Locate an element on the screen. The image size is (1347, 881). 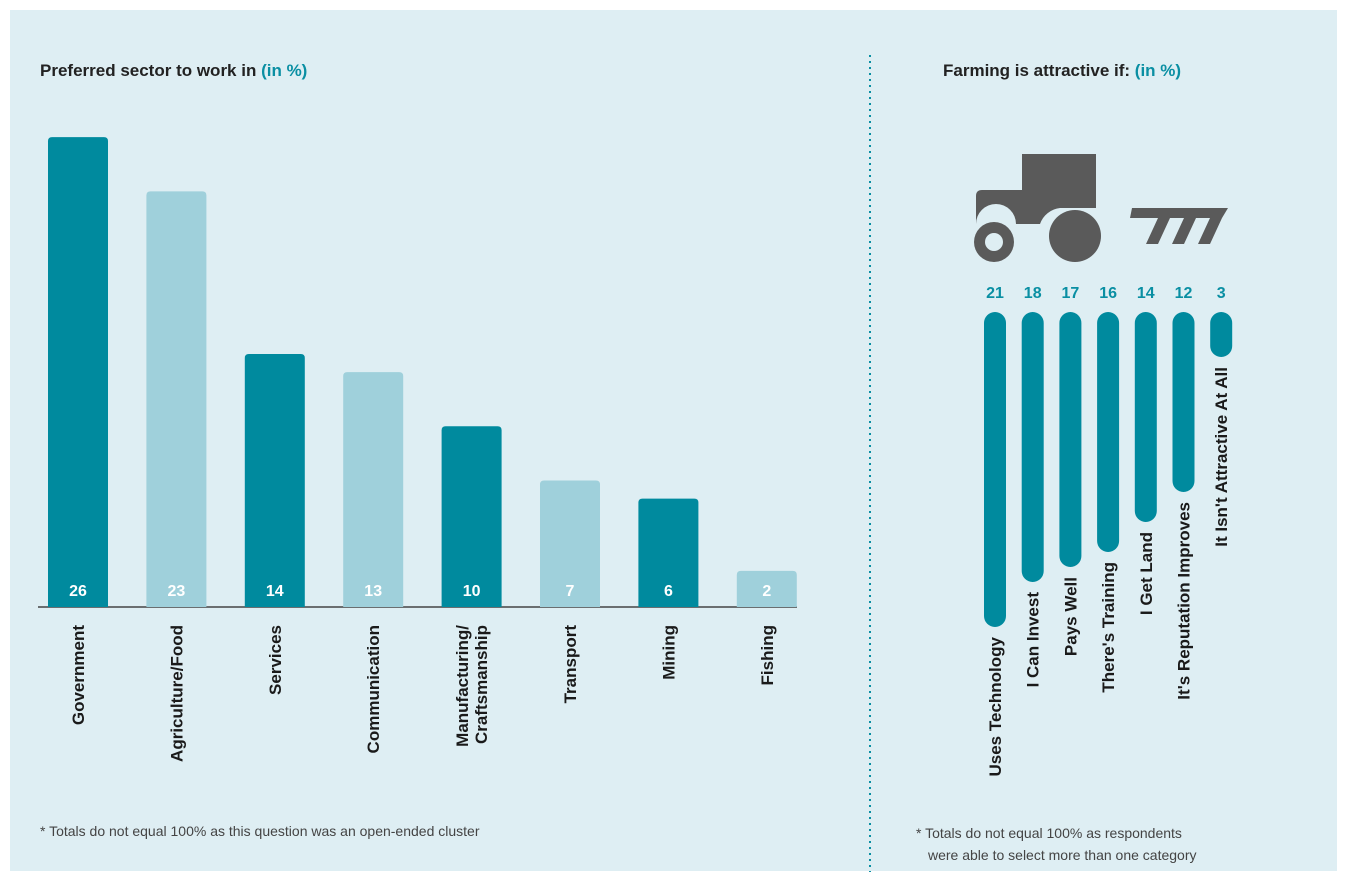
x-tick-label: Government is located at coordinates (78, 675).